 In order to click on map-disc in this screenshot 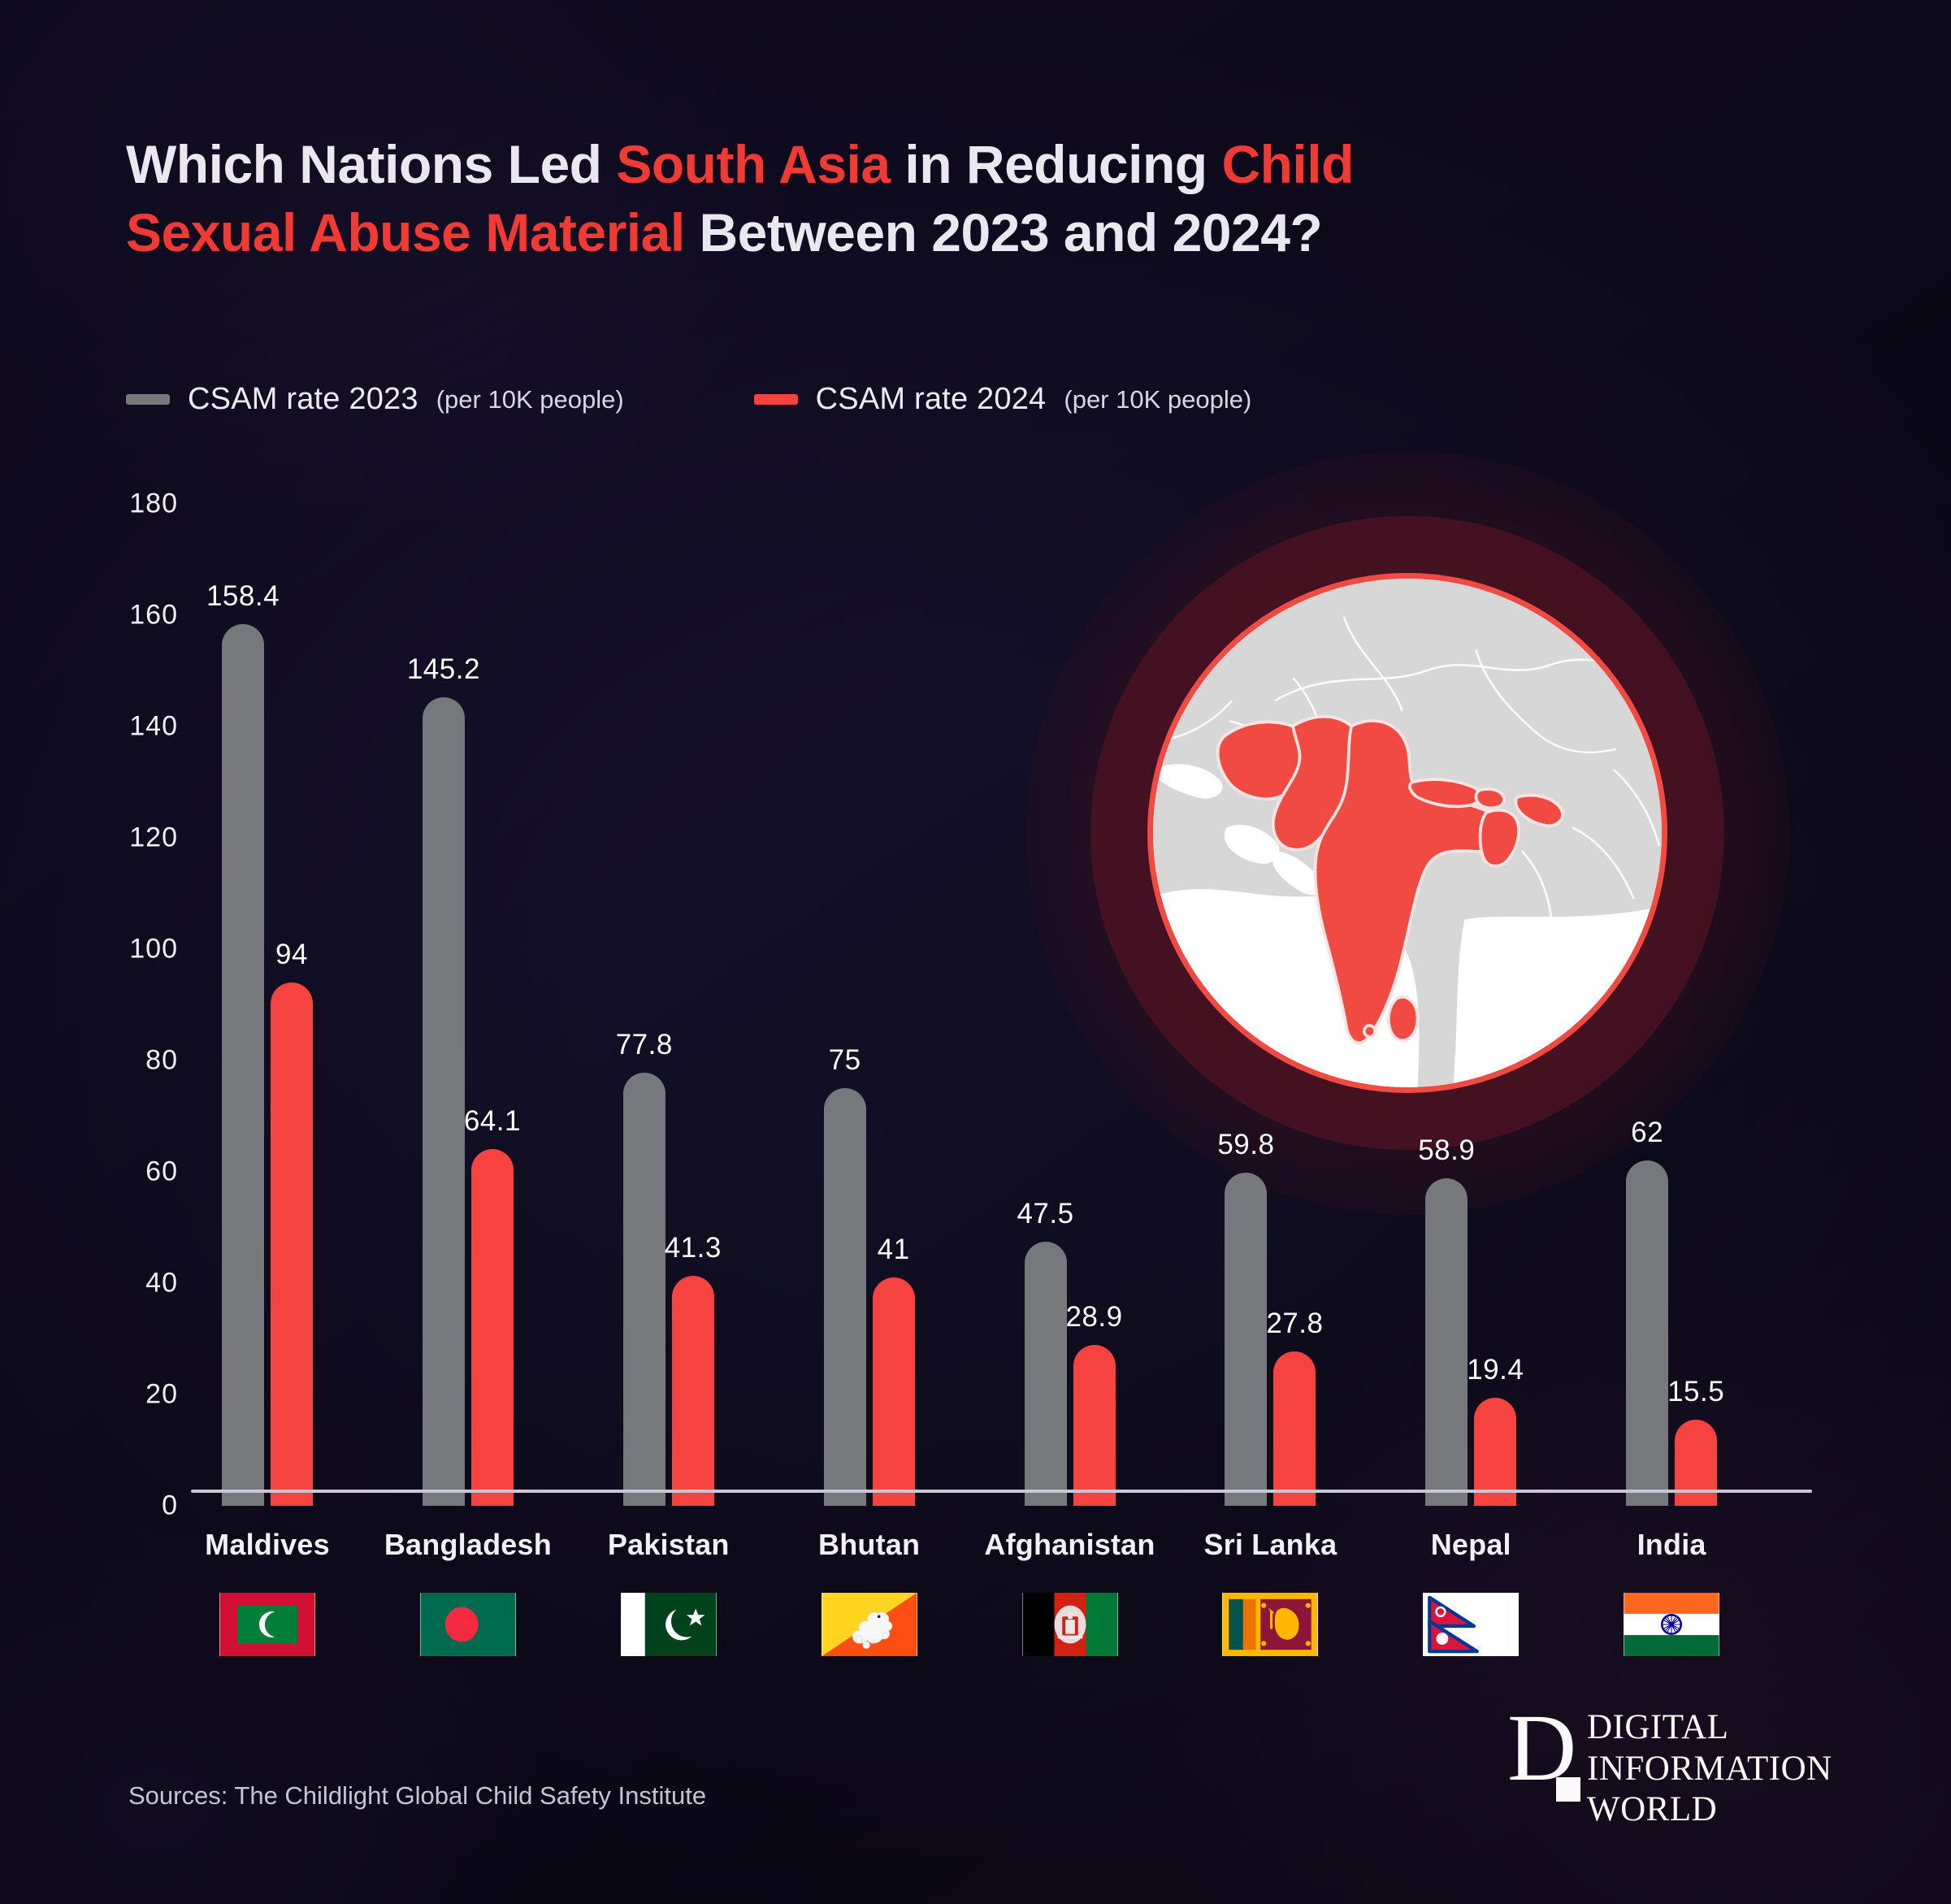, I will do `click(1407, 833)`.